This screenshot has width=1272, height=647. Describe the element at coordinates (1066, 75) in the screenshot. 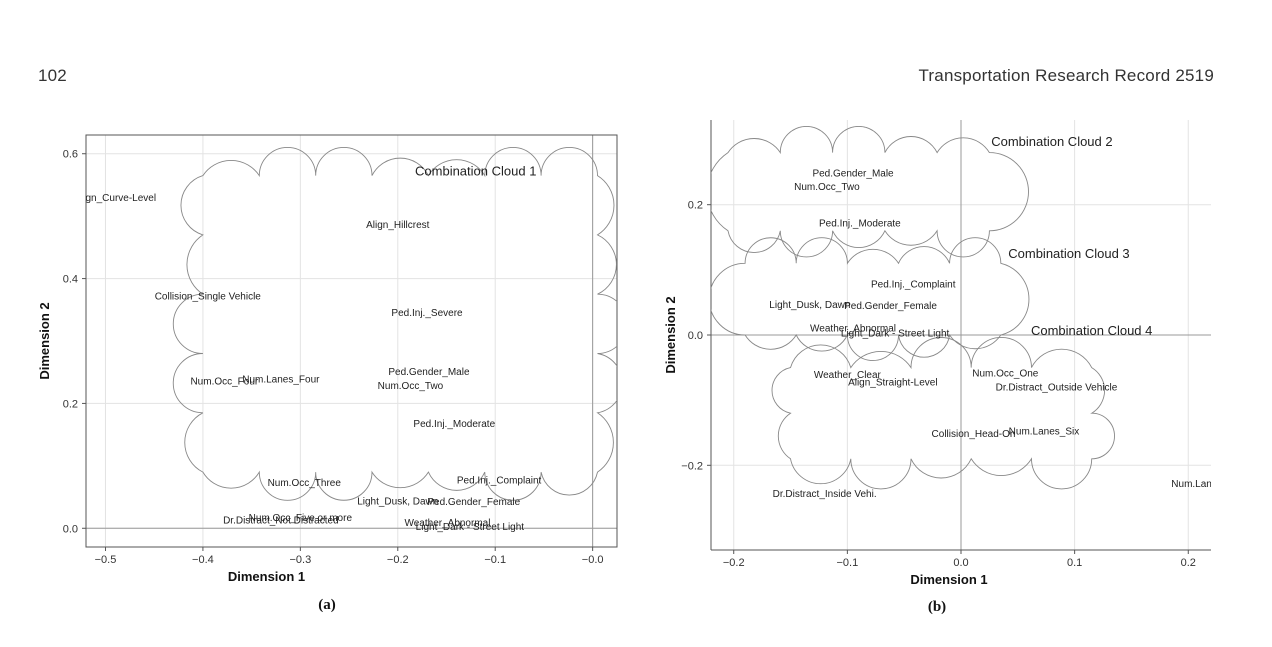

I see `journal-title: Transportation Research Record 2519` at that location.